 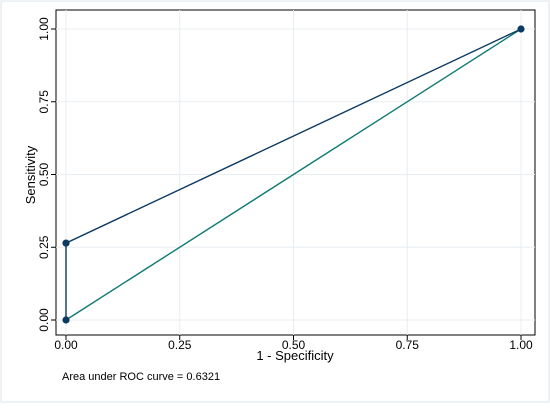 What do you see at coordinates (521, 345) in the screenshot?
I see `x-tick-label: 1.00` at bounding box center [521, 345].